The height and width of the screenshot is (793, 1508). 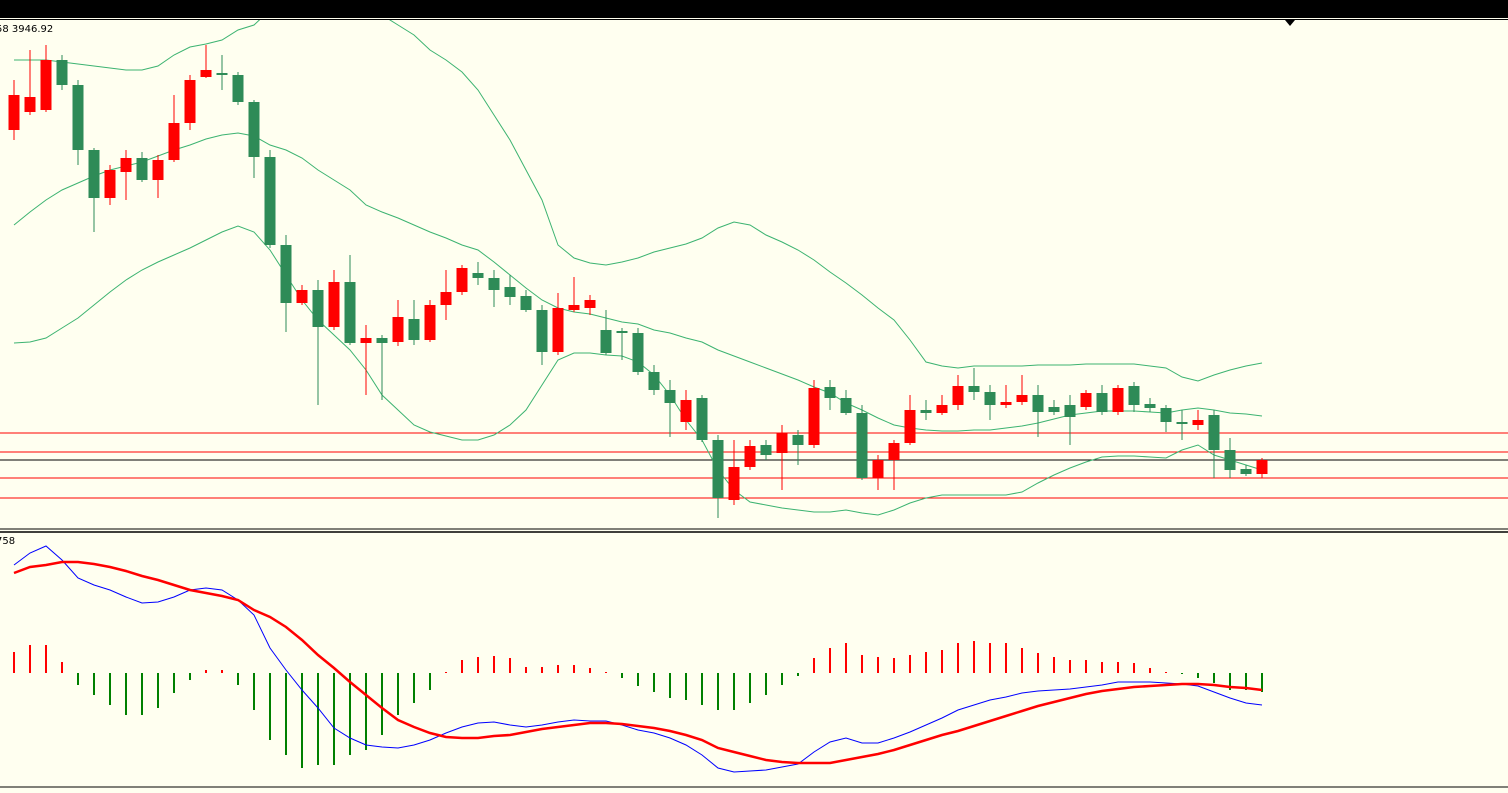 I want to click on shift-marker, so click(x=1290, y=23).